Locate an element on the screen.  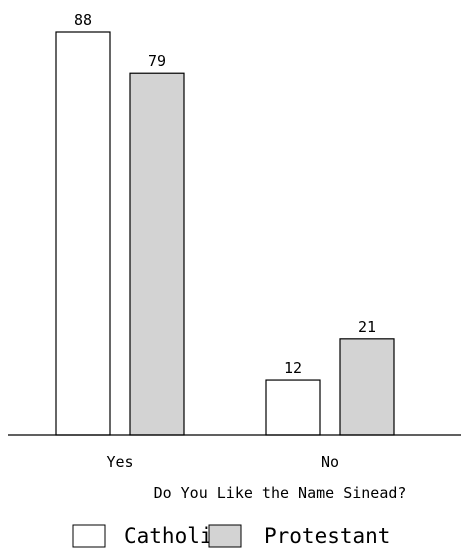
value-label-yes-1: 88 is located at coordinates (83, 20).